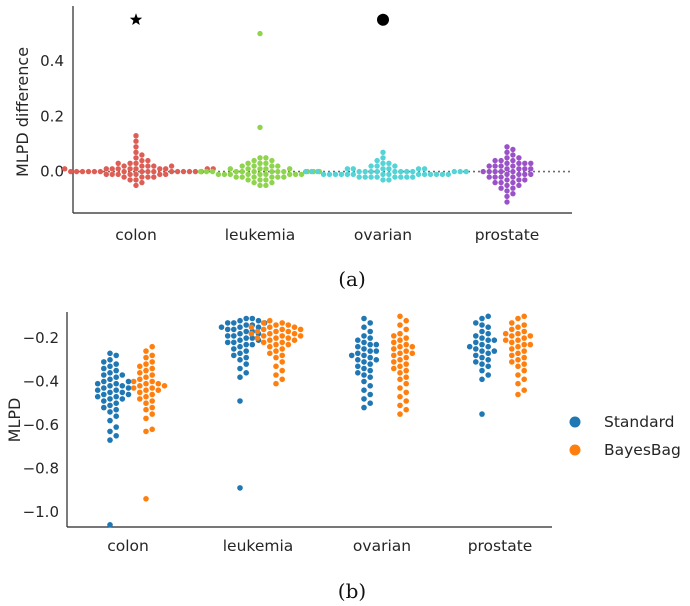 This screenshot has width=690, height=606. Describe the element at coordinates (639, 422) in the screenshot. I see `legend-label-standard: Standard` at that location.